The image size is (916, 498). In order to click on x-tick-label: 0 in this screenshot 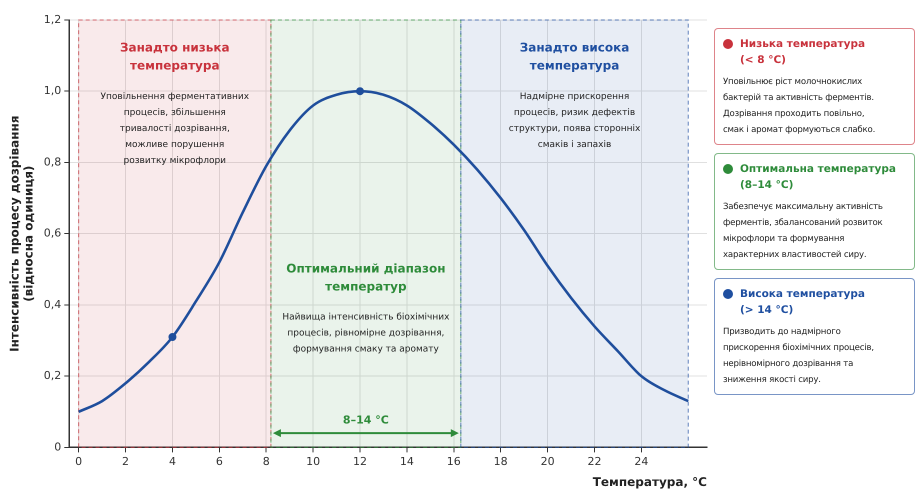, I will do `click(78, 461)`.